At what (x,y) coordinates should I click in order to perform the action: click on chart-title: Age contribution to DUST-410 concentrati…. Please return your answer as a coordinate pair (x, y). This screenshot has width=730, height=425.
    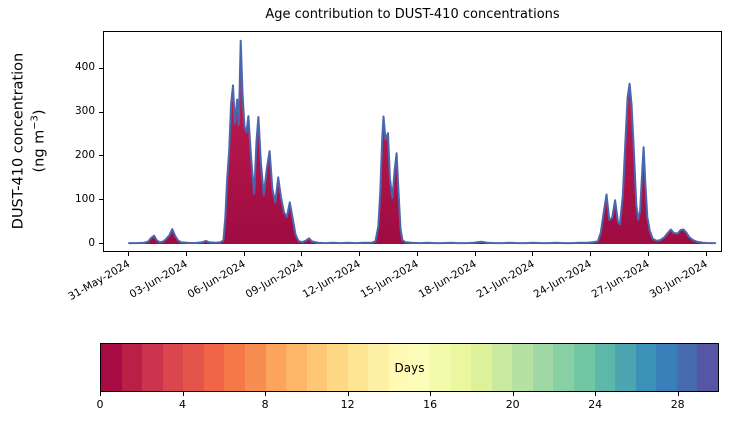
    Looking at the image, I should click on (412, 14).